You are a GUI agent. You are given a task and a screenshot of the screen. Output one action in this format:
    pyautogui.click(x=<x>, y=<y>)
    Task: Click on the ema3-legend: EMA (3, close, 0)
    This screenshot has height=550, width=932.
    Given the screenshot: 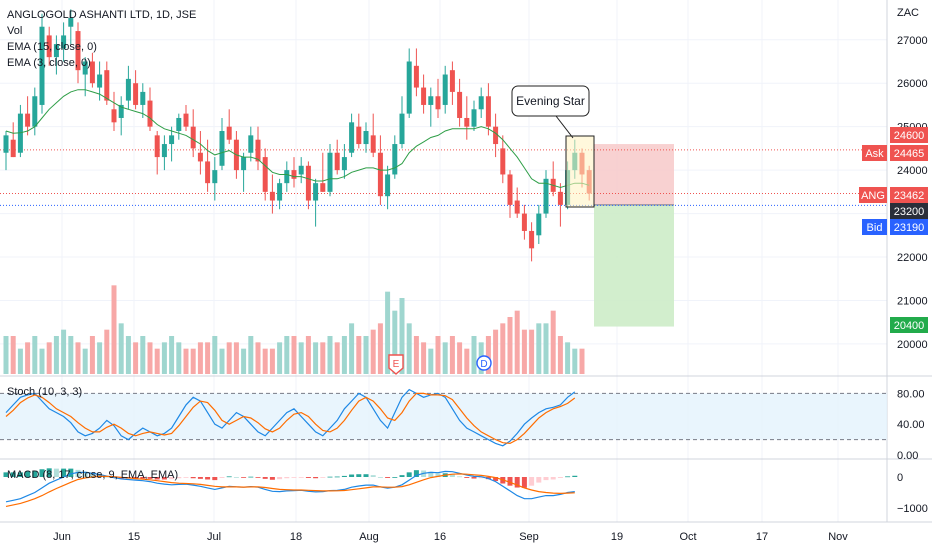 What is the action you would take?
    pyautogui.click(x=49, y=63)
    